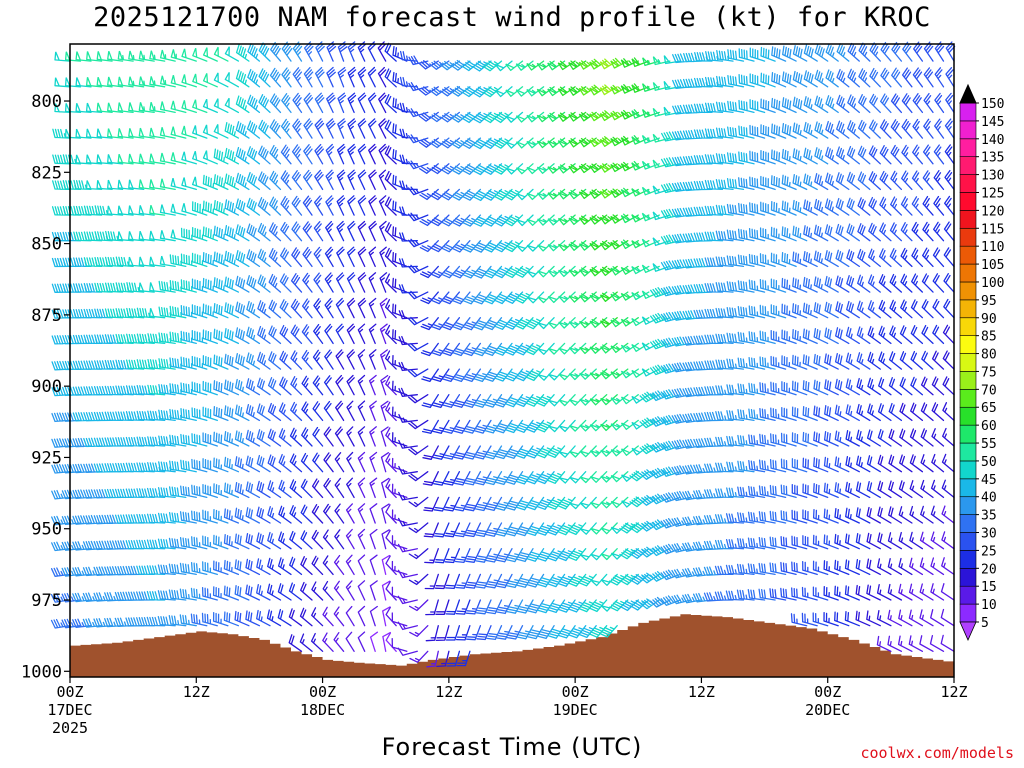 Image resolution: width=1024 pixels, height=768 pixels. I want to click on x-tick-label: 00Z, so click(69, 692).